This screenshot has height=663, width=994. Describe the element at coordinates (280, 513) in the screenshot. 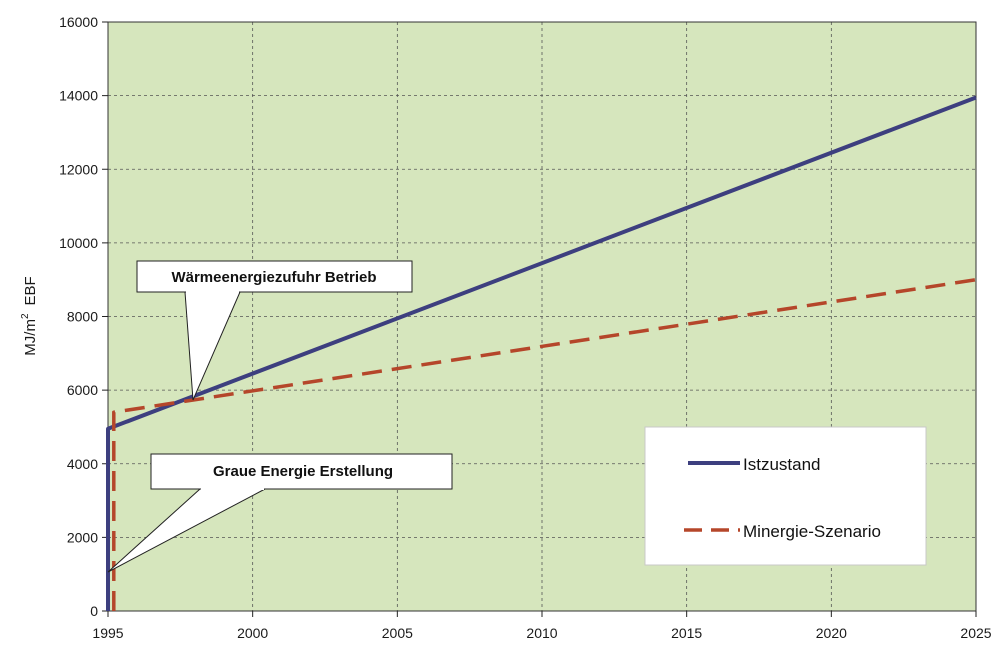

I see `callout-graue-energie: Graue Energie Erstellung` at that location.